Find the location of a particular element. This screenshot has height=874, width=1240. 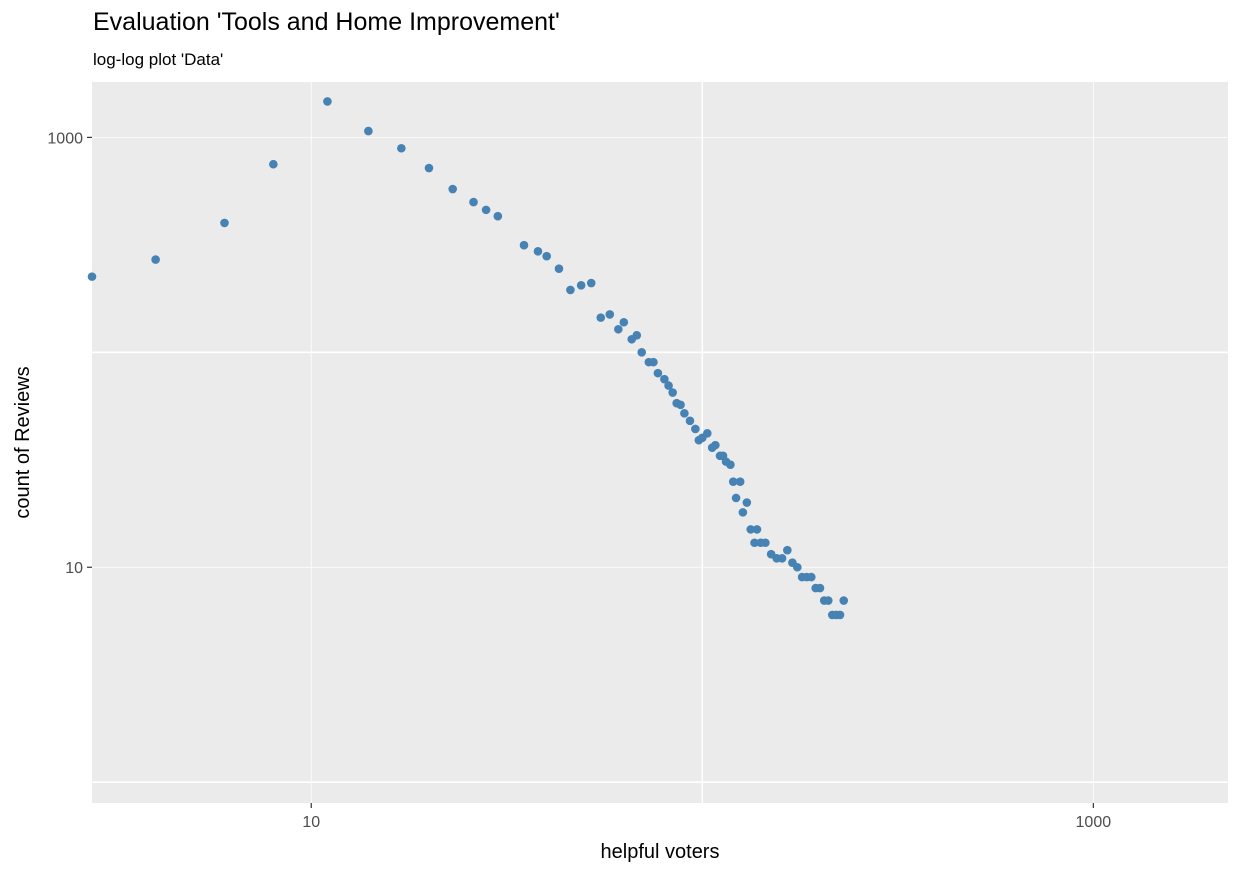

x-tick-label: 1000 is located at coordinates (1094, 822).